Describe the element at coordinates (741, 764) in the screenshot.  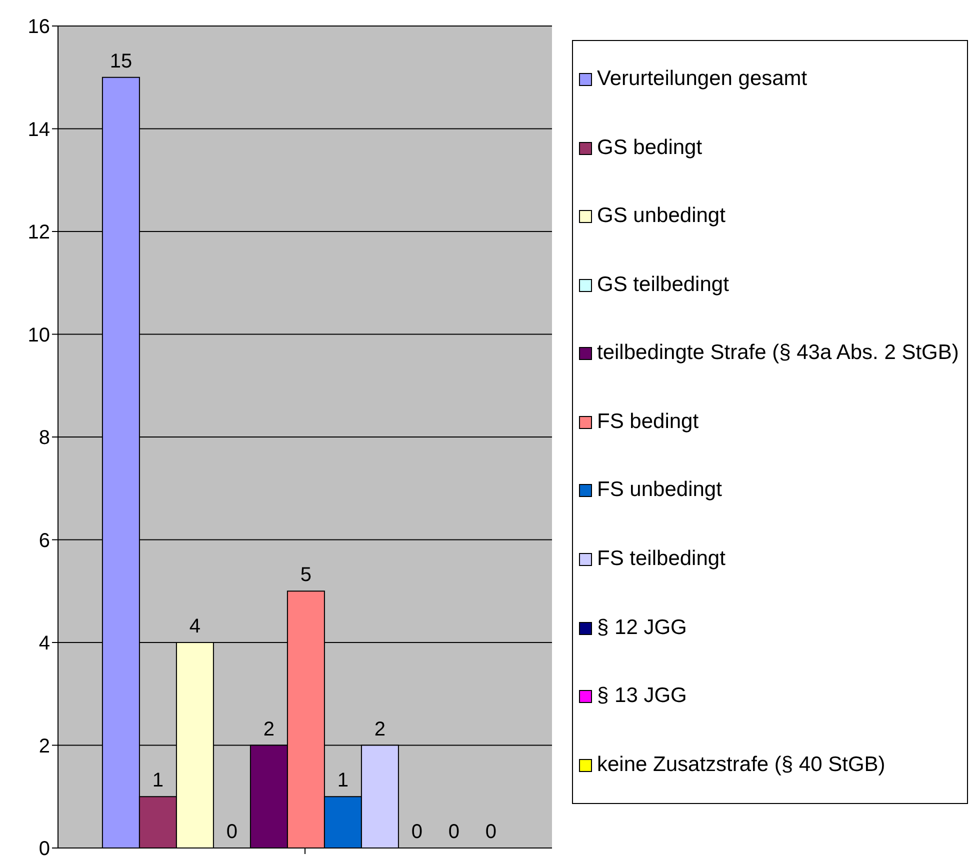
I see `legend-label: keine Zusatzstrafe (§ 40 StGB)` at that location.